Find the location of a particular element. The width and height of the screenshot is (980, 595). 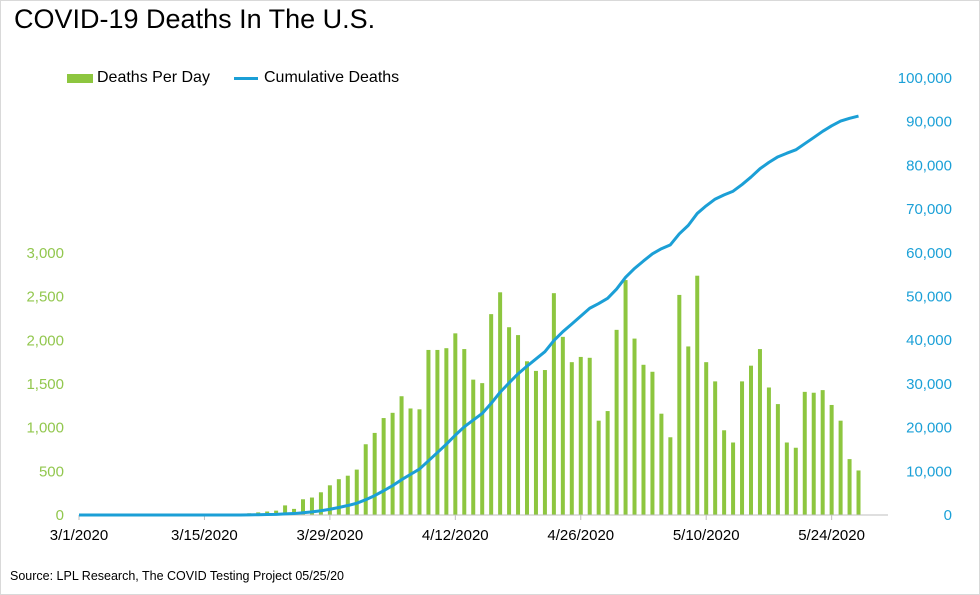

chart-title: COVID-19 Deaths In The U.S. is located at coordinates (195, 19).